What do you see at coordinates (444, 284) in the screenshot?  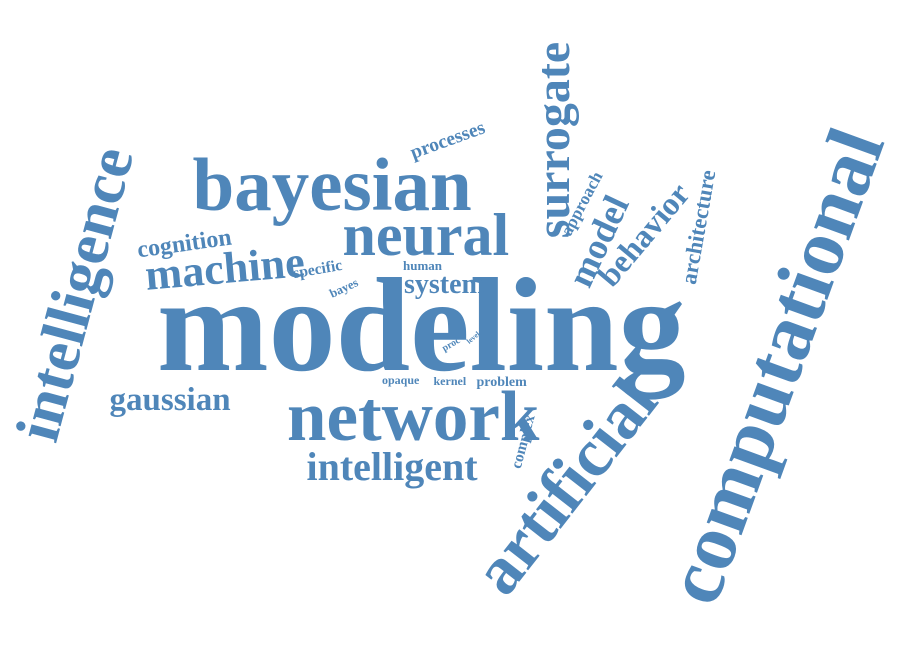 I see `word-system: system` at bounding box center [444, 284].